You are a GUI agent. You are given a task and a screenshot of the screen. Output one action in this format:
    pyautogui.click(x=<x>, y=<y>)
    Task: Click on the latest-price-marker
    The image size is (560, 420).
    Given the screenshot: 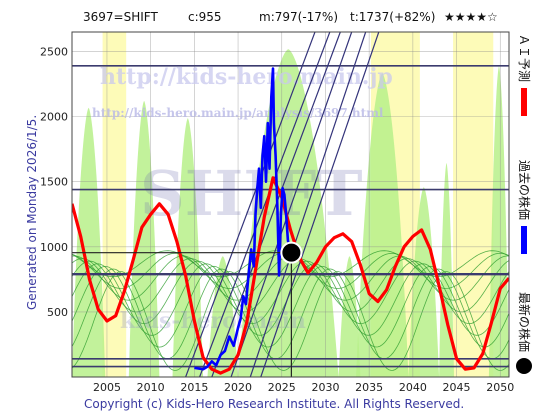 What is the action you would take?
    pyautogui.click(x=291, y=252)
    